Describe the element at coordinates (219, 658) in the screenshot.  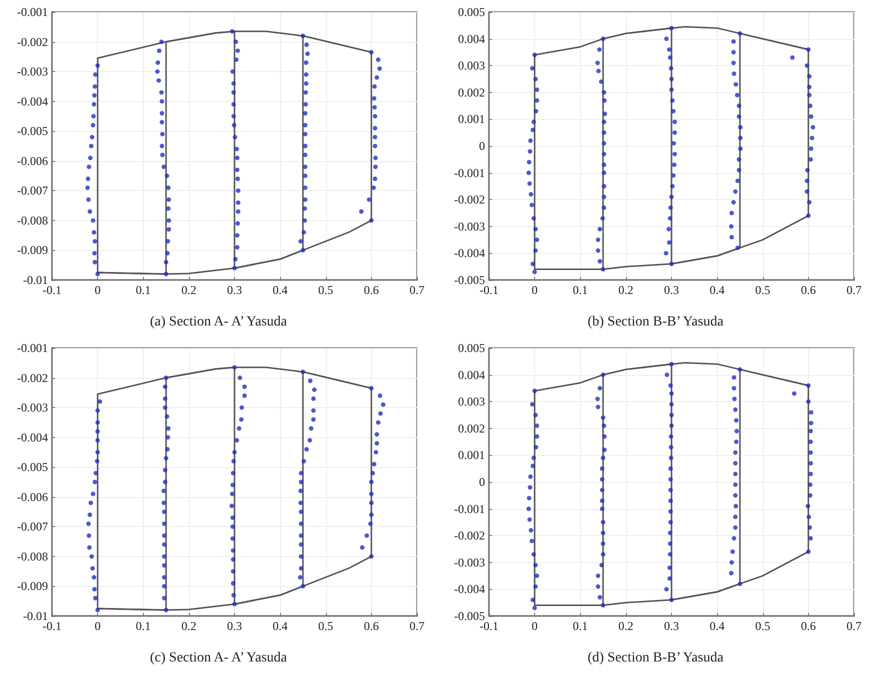
I see `text: (c) Section A- A’ Yasuda` at that location.